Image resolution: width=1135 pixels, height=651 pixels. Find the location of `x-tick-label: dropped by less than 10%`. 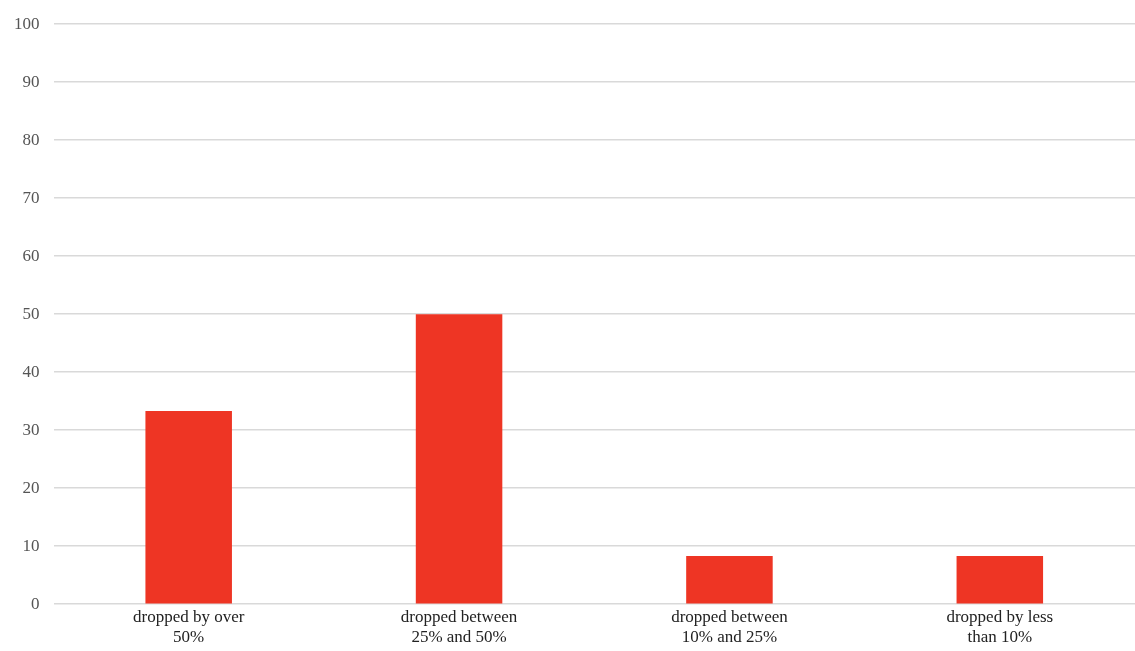

x-tick-label: dropped by less than 10% is located at coordinates (1000, 626).